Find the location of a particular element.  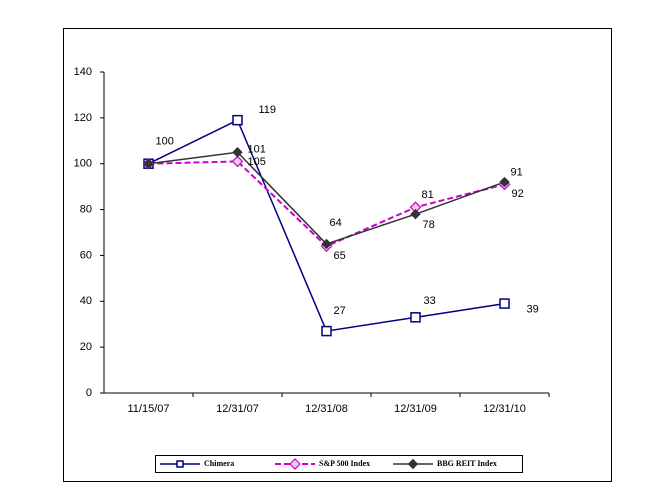

data-label: 101 is located at coordinates (257, 149).